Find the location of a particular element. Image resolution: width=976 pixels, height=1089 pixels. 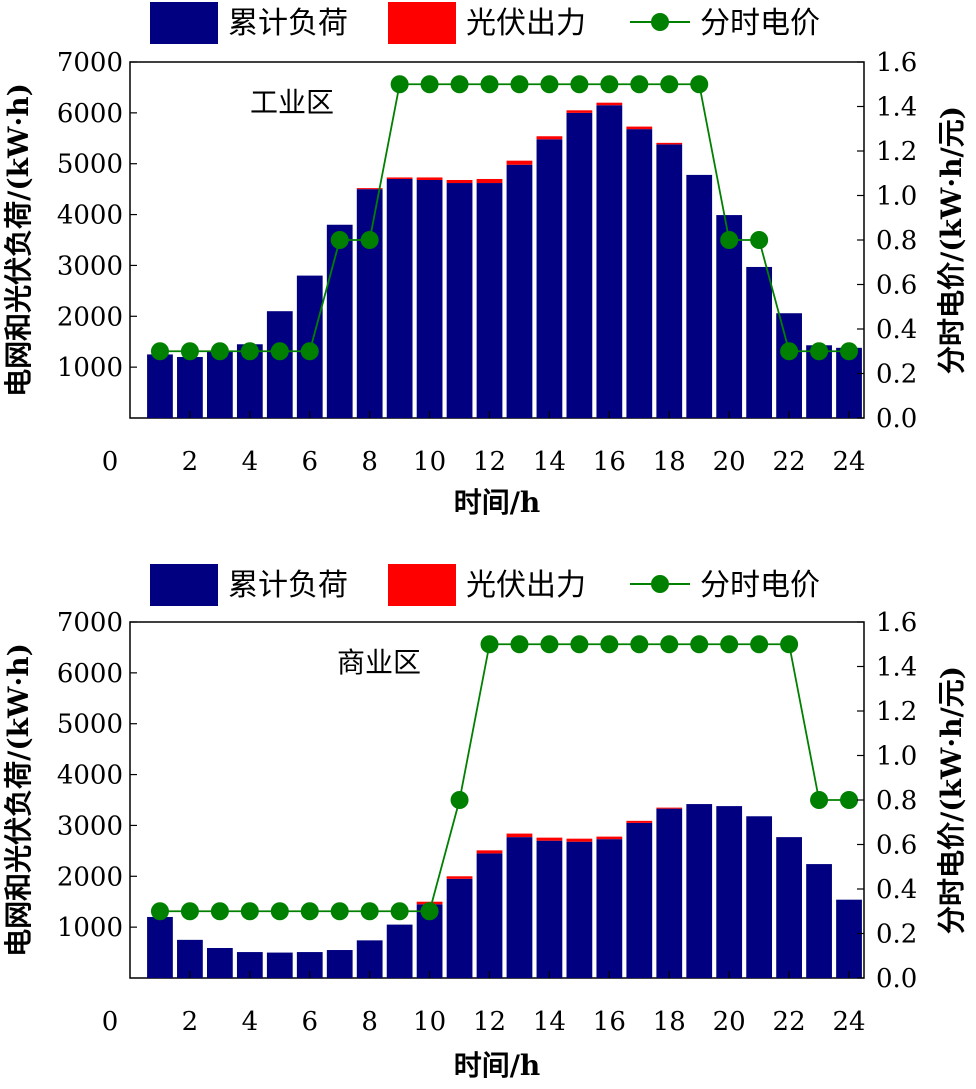

y-left-tick-label-1000: 1000 is located at coordinates (90, 368).